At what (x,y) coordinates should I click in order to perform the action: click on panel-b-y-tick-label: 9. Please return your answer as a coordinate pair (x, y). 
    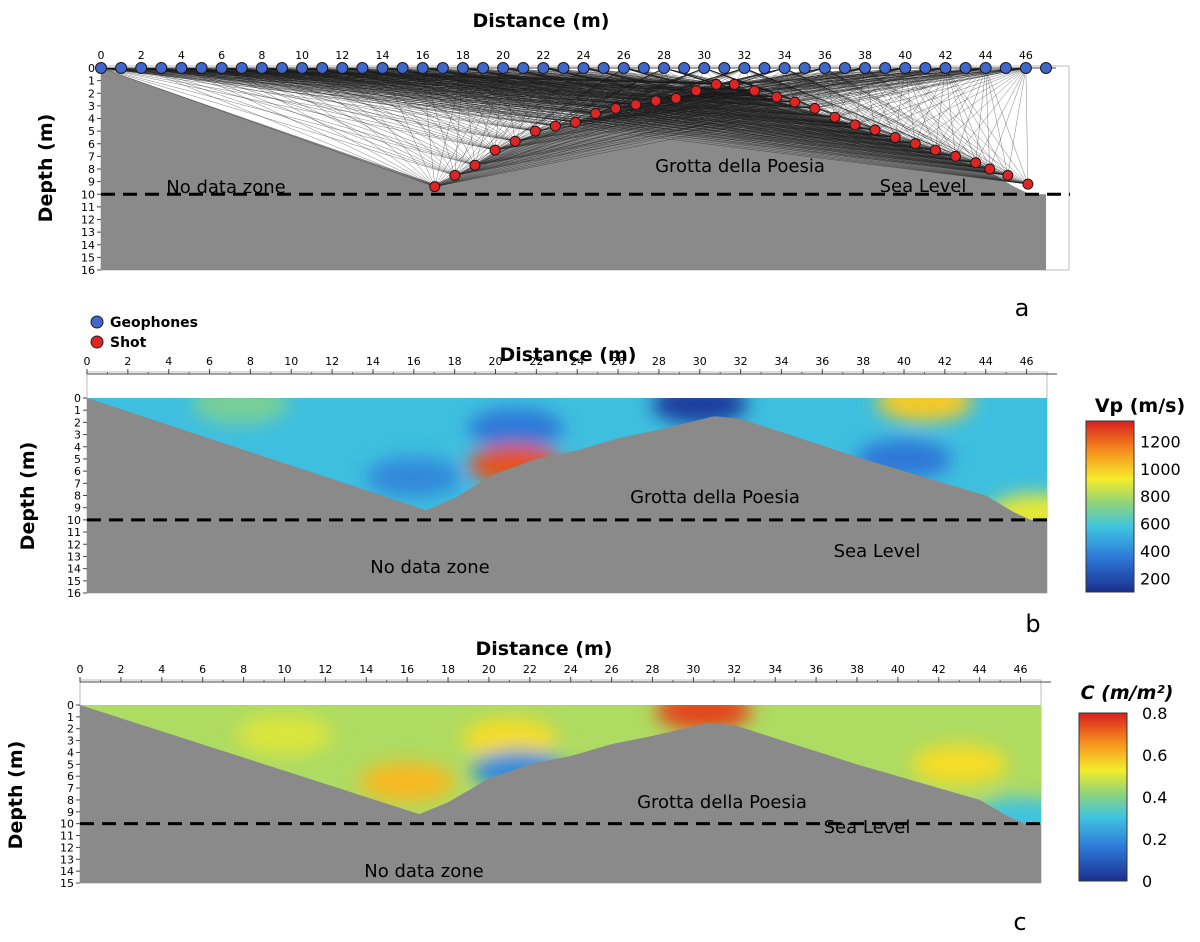
    Looking at the image, I should click on (77, 508).